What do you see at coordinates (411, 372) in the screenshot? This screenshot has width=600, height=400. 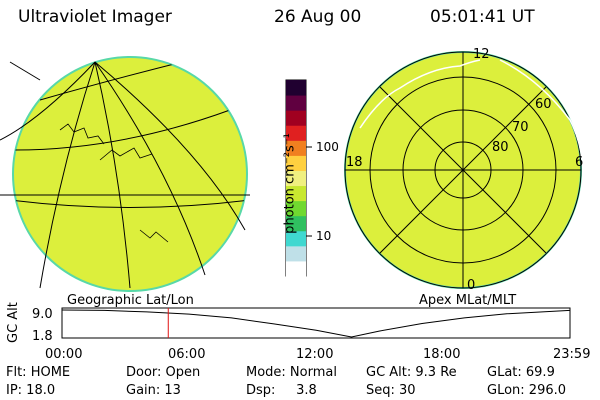 I see `status-gc-alt: GC Alt: 9.3 Re` at bounding box center [411, 372].